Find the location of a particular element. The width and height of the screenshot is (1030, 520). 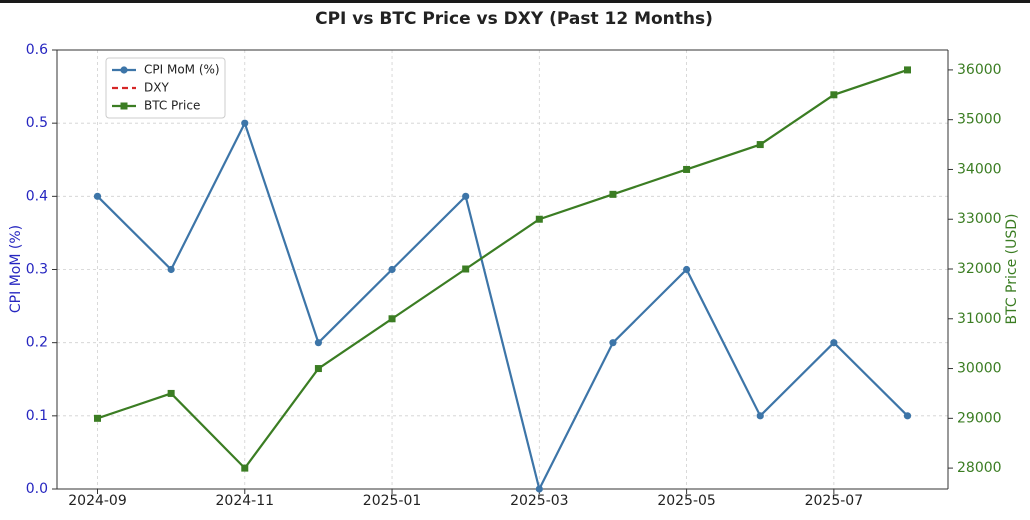

y2-tick-label: 30000 is located at coordinates (979, 369).